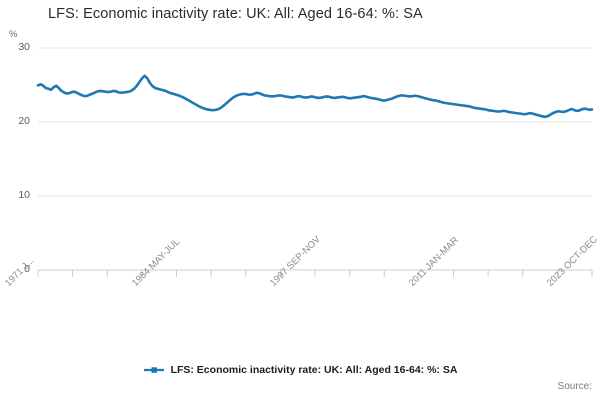  Describe the element at coordinates (27, 269) in the screenshot. I see `y-axis-tick-label: 0` at that location.